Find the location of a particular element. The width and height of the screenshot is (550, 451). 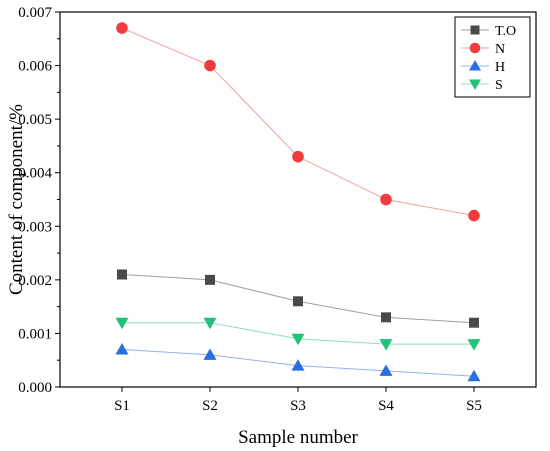

y-tick-label: 0.007 is located at coordinates (35, 13).